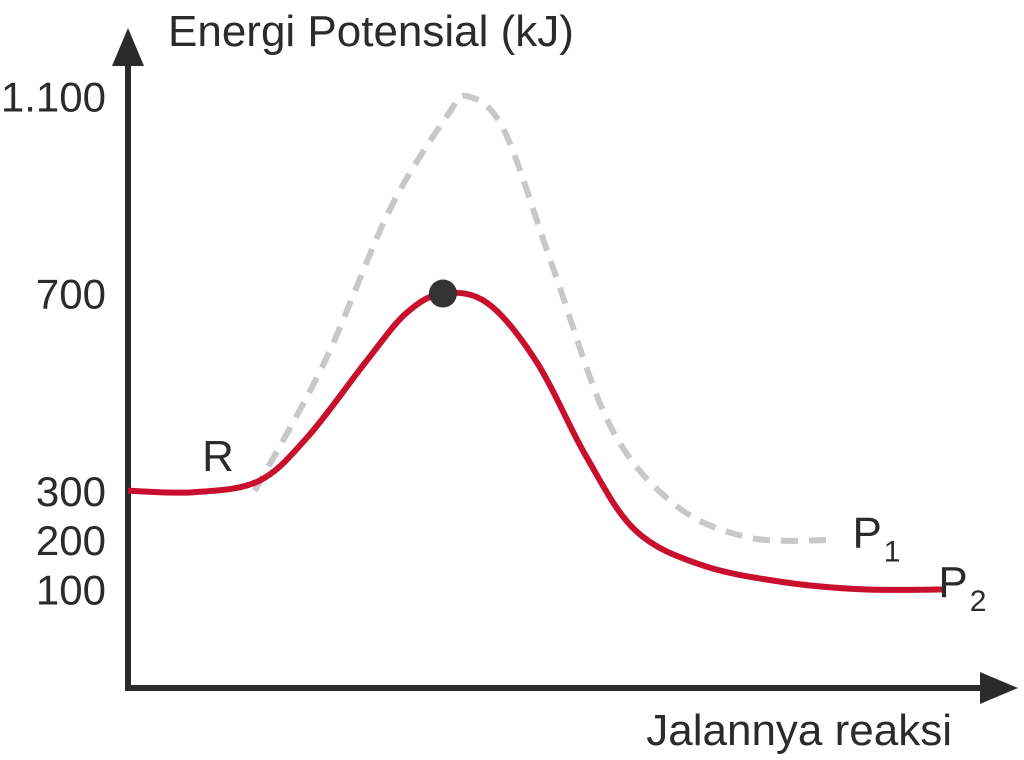  Describe the element at coordinates (962, 588) in the screenshot. I see `point-label-p2: P2` at that location.